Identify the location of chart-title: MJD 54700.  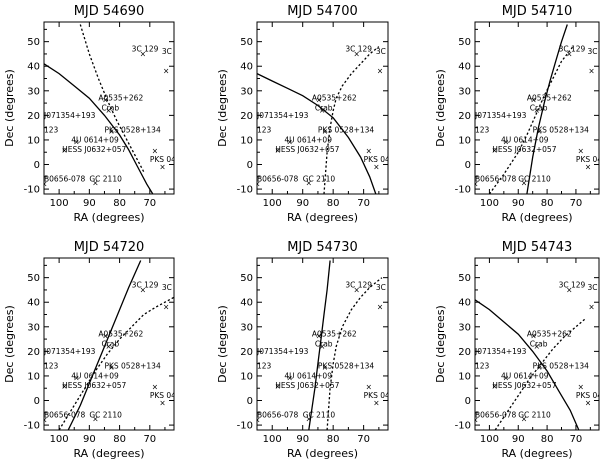
(322, 11).